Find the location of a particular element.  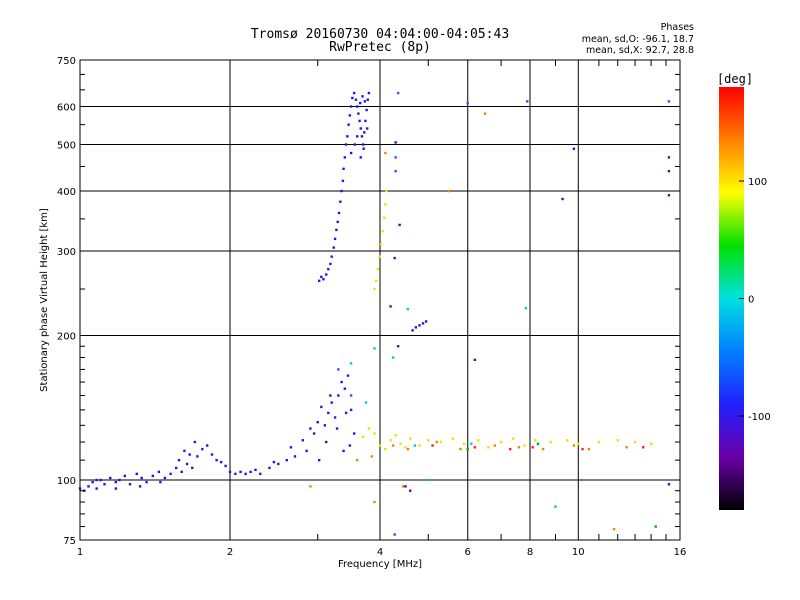

stats-o-line: mean, sd,O: -96.1, 18.7 is located at coordinates (637, 39).